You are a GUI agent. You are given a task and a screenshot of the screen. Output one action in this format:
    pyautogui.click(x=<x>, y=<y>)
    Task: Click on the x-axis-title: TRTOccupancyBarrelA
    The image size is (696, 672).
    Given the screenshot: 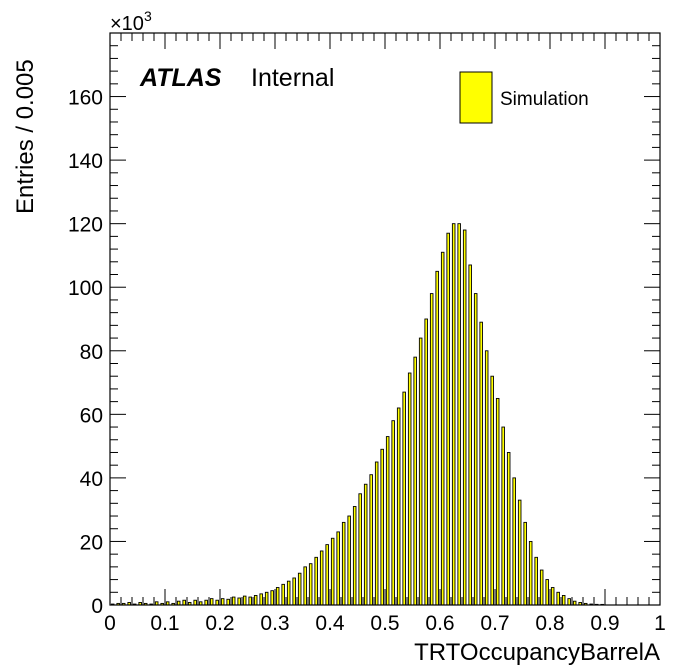 What is the action you would take?
    pyautogui.click(x=537, y=652)
    